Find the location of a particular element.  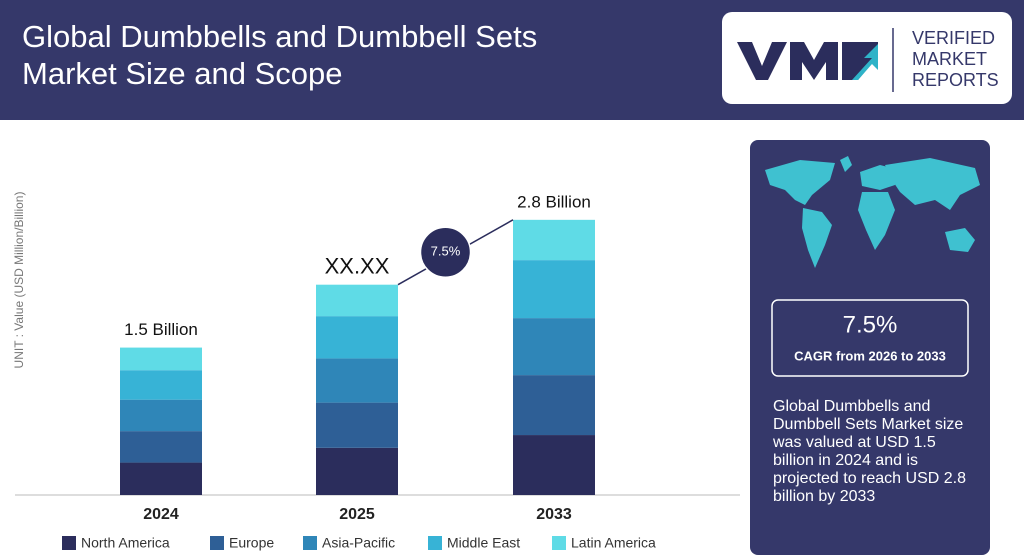

y-axis-label: UNIT : Value (USD Million/Billion) is located at coordinates (19, 280).